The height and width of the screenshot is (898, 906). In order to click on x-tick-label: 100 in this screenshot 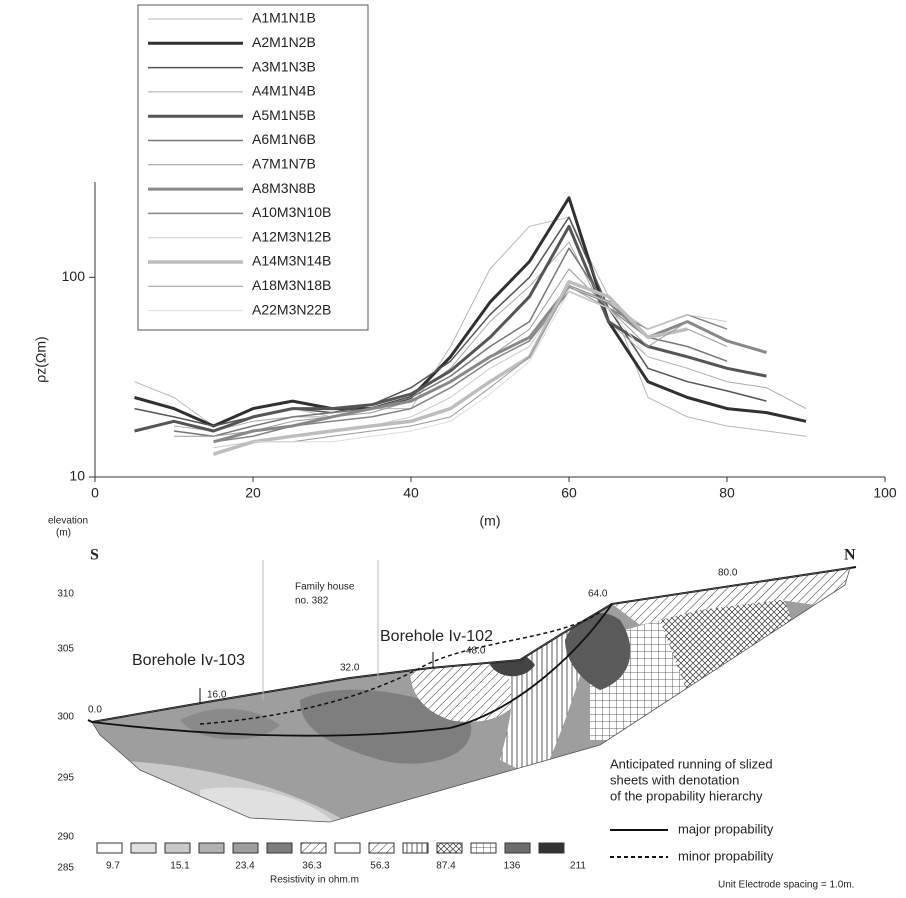, I will do `click(885, 493)`.